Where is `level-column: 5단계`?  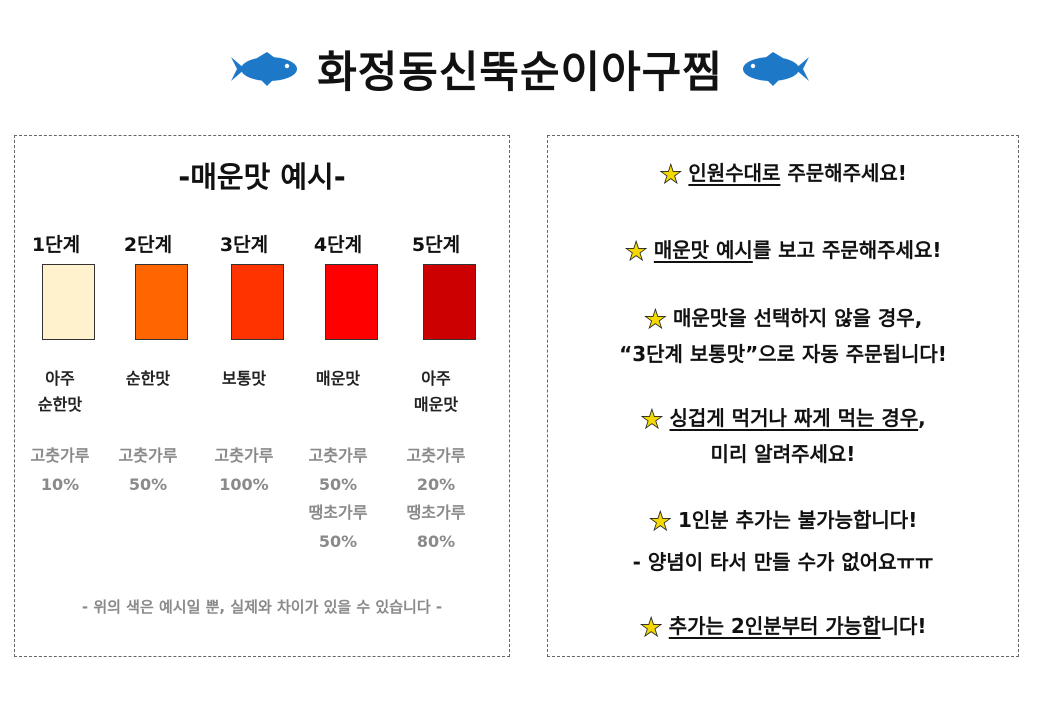
level-column: 5단계 is located at coordinates (436, 243).